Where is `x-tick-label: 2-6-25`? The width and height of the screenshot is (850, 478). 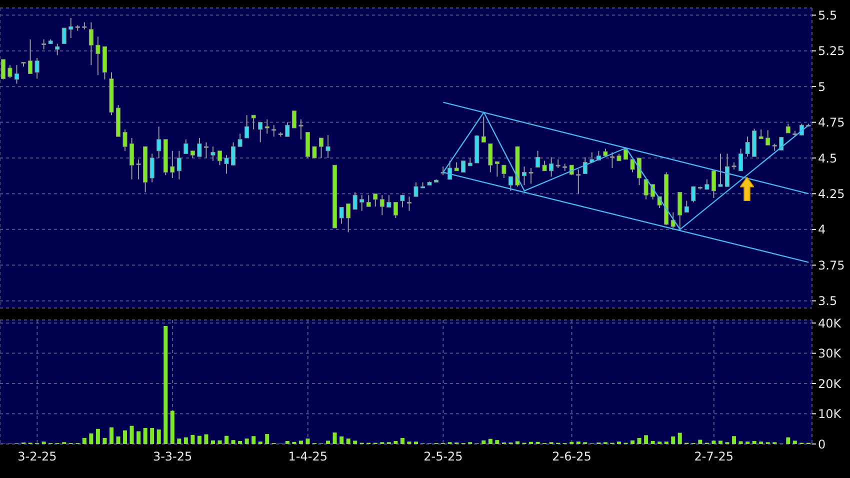 x-tick-label: 2-6-25 is located at coordinates (572, 457).